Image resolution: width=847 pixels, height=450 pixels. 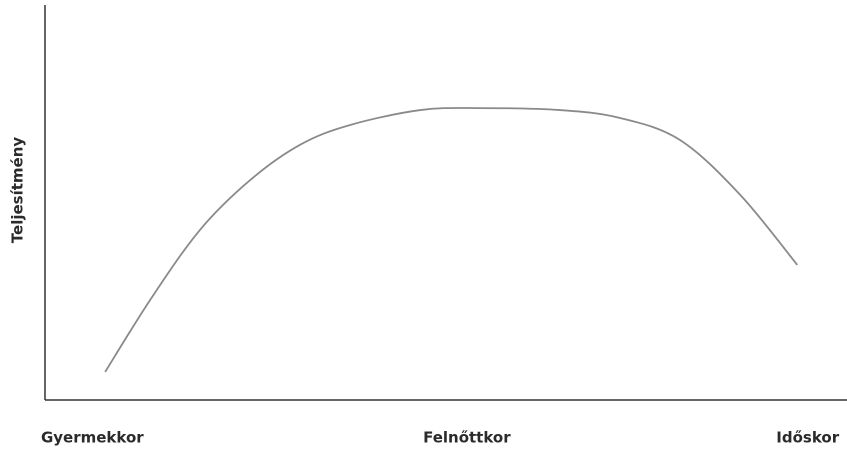 I want to click on x-tick-label: Gyermekkor, so click(x=92, y=438).